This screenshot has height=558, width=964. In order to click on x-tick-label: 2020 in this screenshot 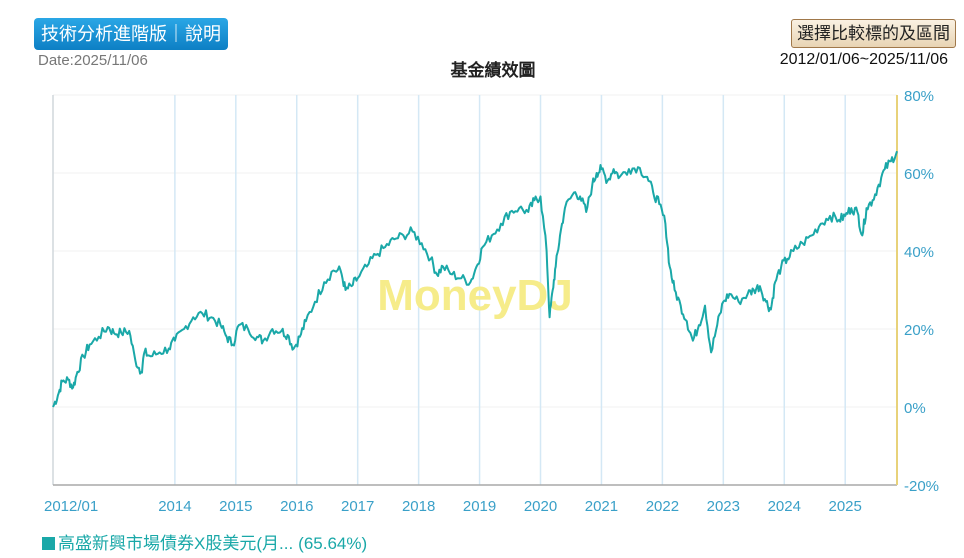, I will do `click(540, 506)`.